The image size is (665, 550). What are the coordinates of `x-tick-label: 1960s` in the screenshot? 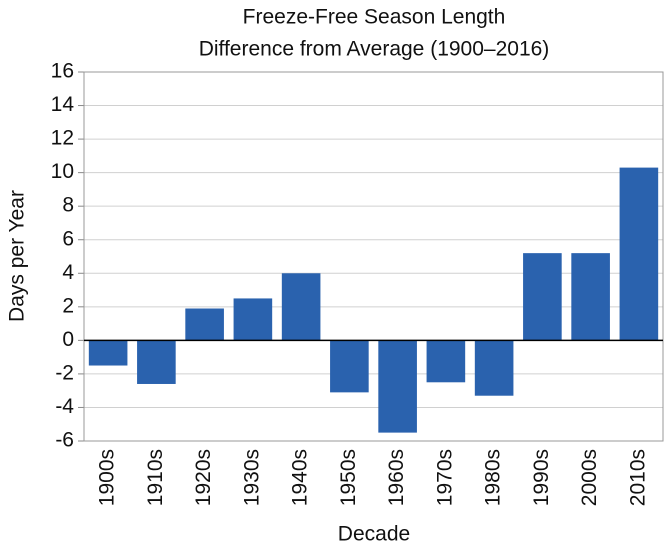 It's located at (396, 477).